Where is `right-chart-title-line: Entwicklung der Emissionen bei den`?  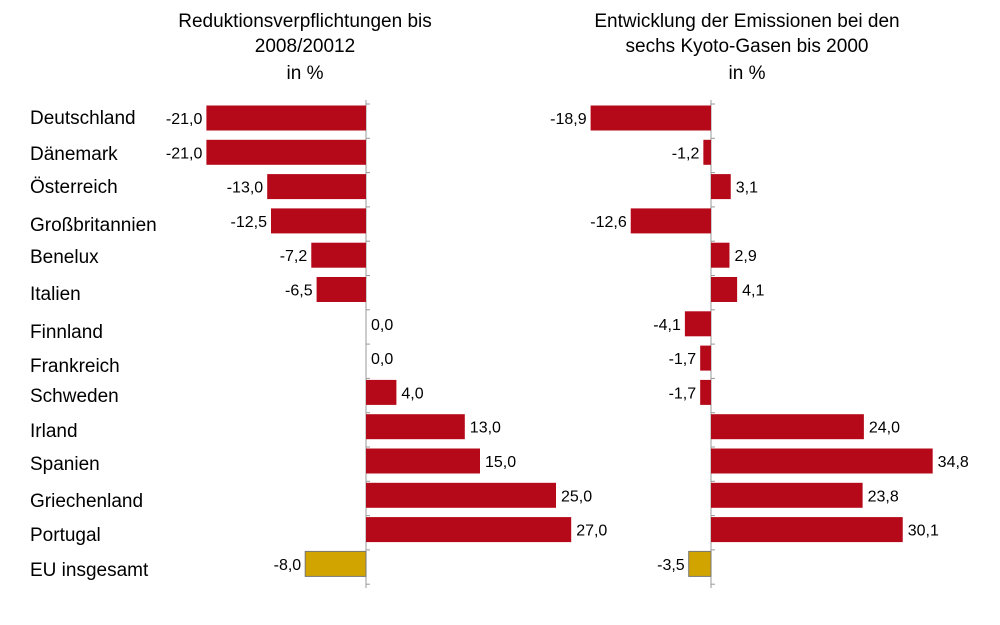
right-chart-title-line: Entwicklung der Emissionen bei den is located at coordinates (746, 21).